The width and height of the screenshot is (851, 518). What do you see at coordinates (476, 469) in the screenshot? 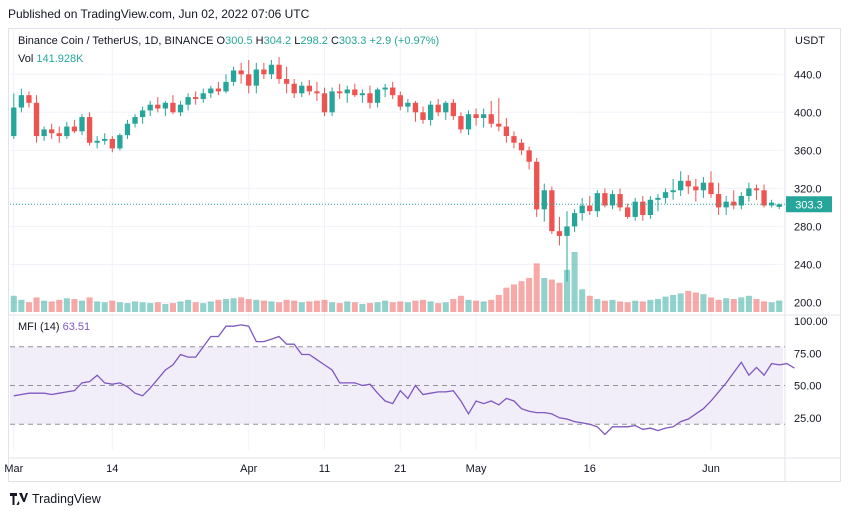
I see `time-tick-label: May` at bounding box center [476, 469].